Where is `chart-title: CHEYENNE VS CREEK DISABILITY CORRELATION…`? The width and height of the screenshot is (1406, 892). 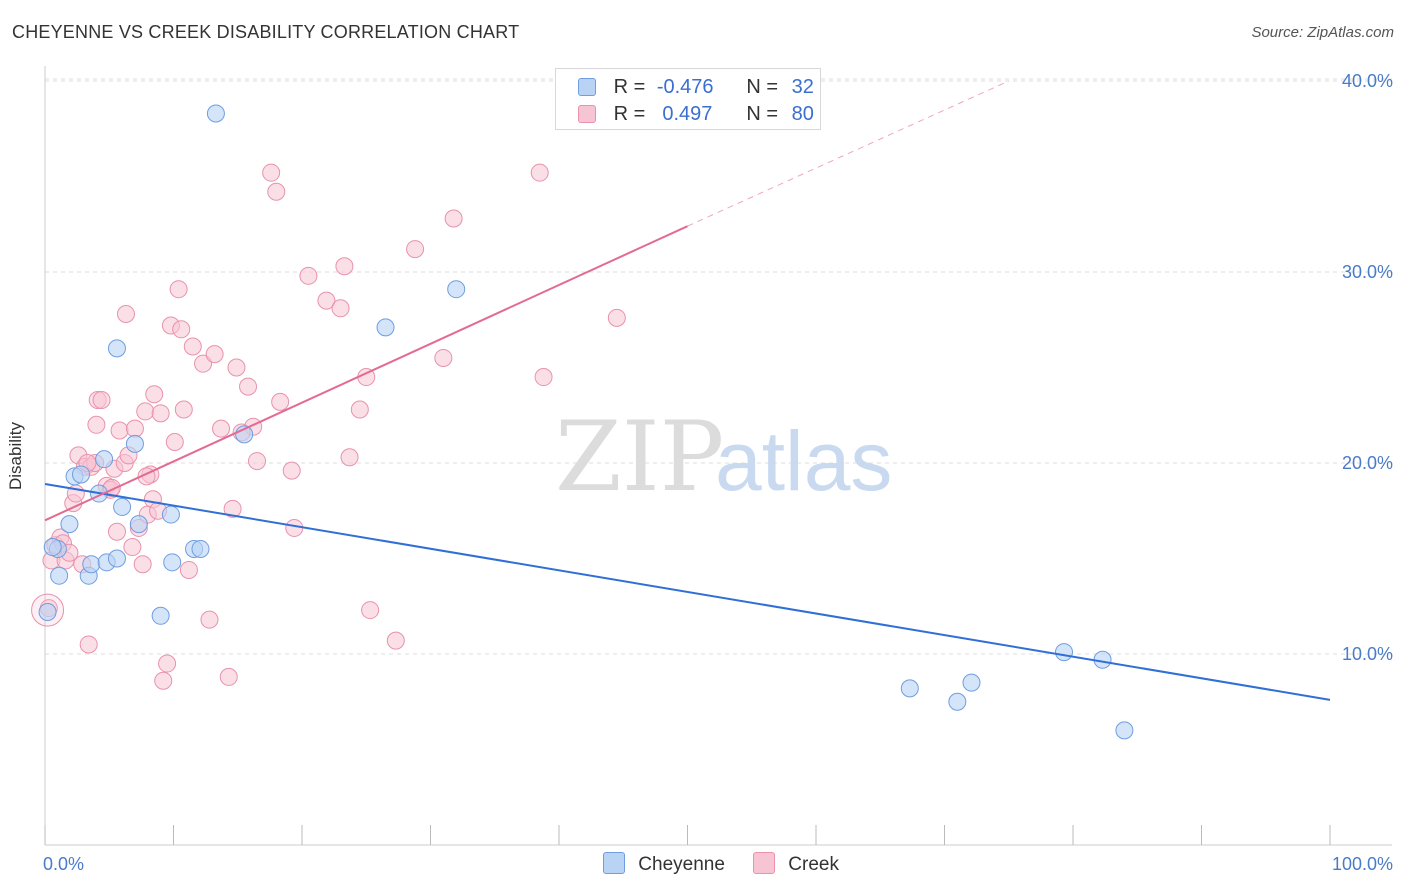
chart-title: CHEYENNE VS CREEK DISABILITY CORRELATION… is located at coordinates (266, 32).